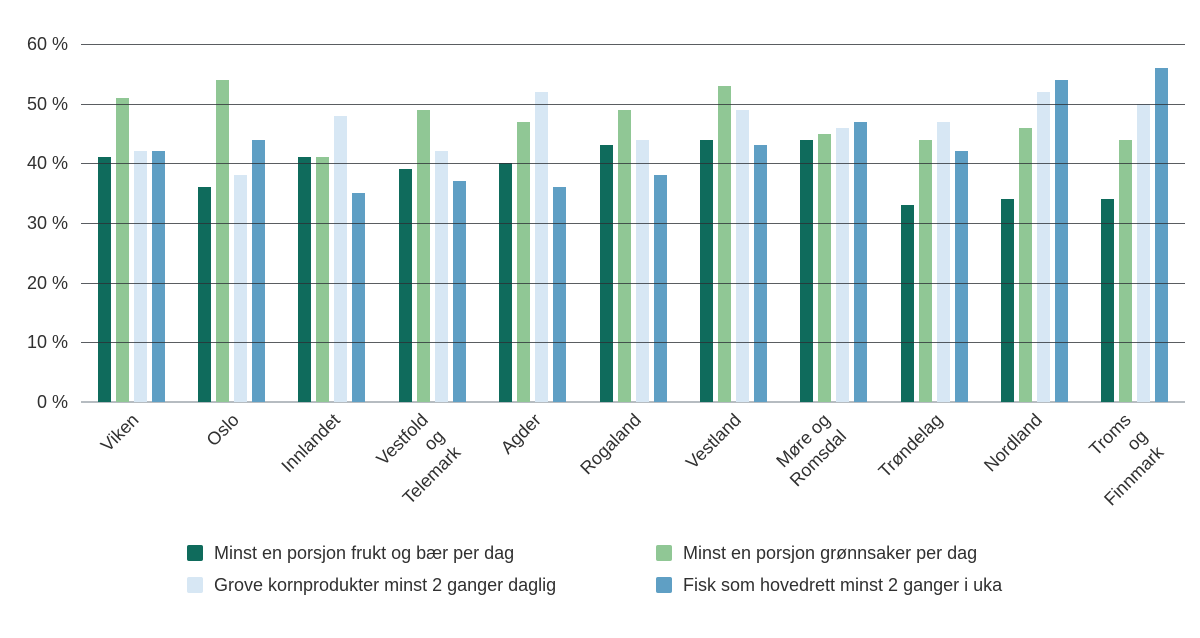 This screenshot has height=638, width=1200. Describe the element at coordinates (418, 459) in the screenshot. I see `x-axis-category-label: Vestfold og Telemark` at that location.